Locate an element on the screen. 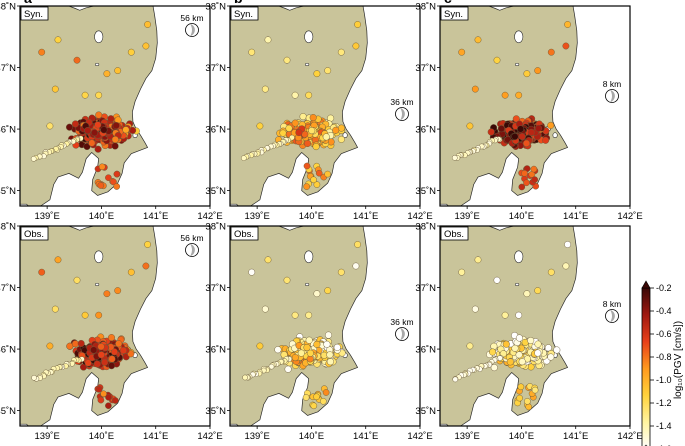  map-frame is located at coordinates (535, 326).